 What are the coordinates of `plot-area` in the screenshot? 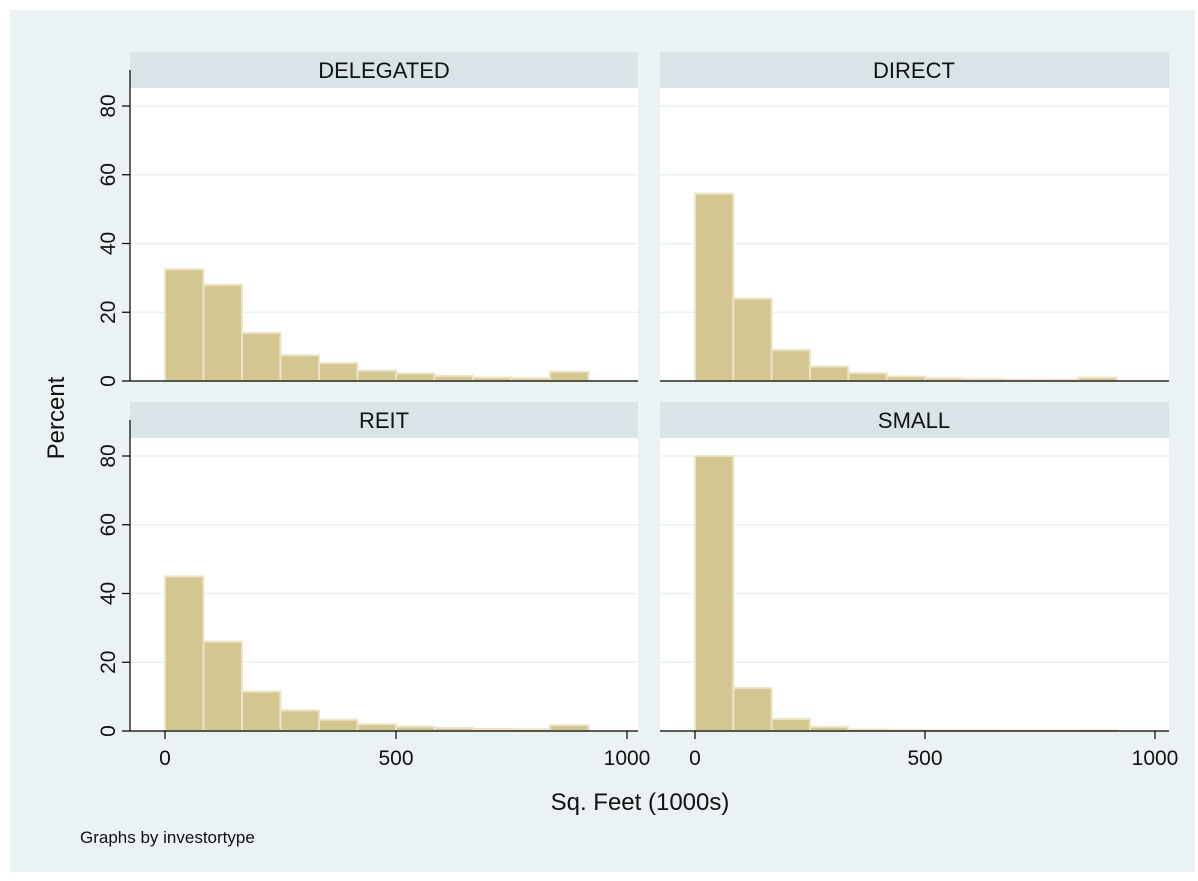 It's located at (914, 584).